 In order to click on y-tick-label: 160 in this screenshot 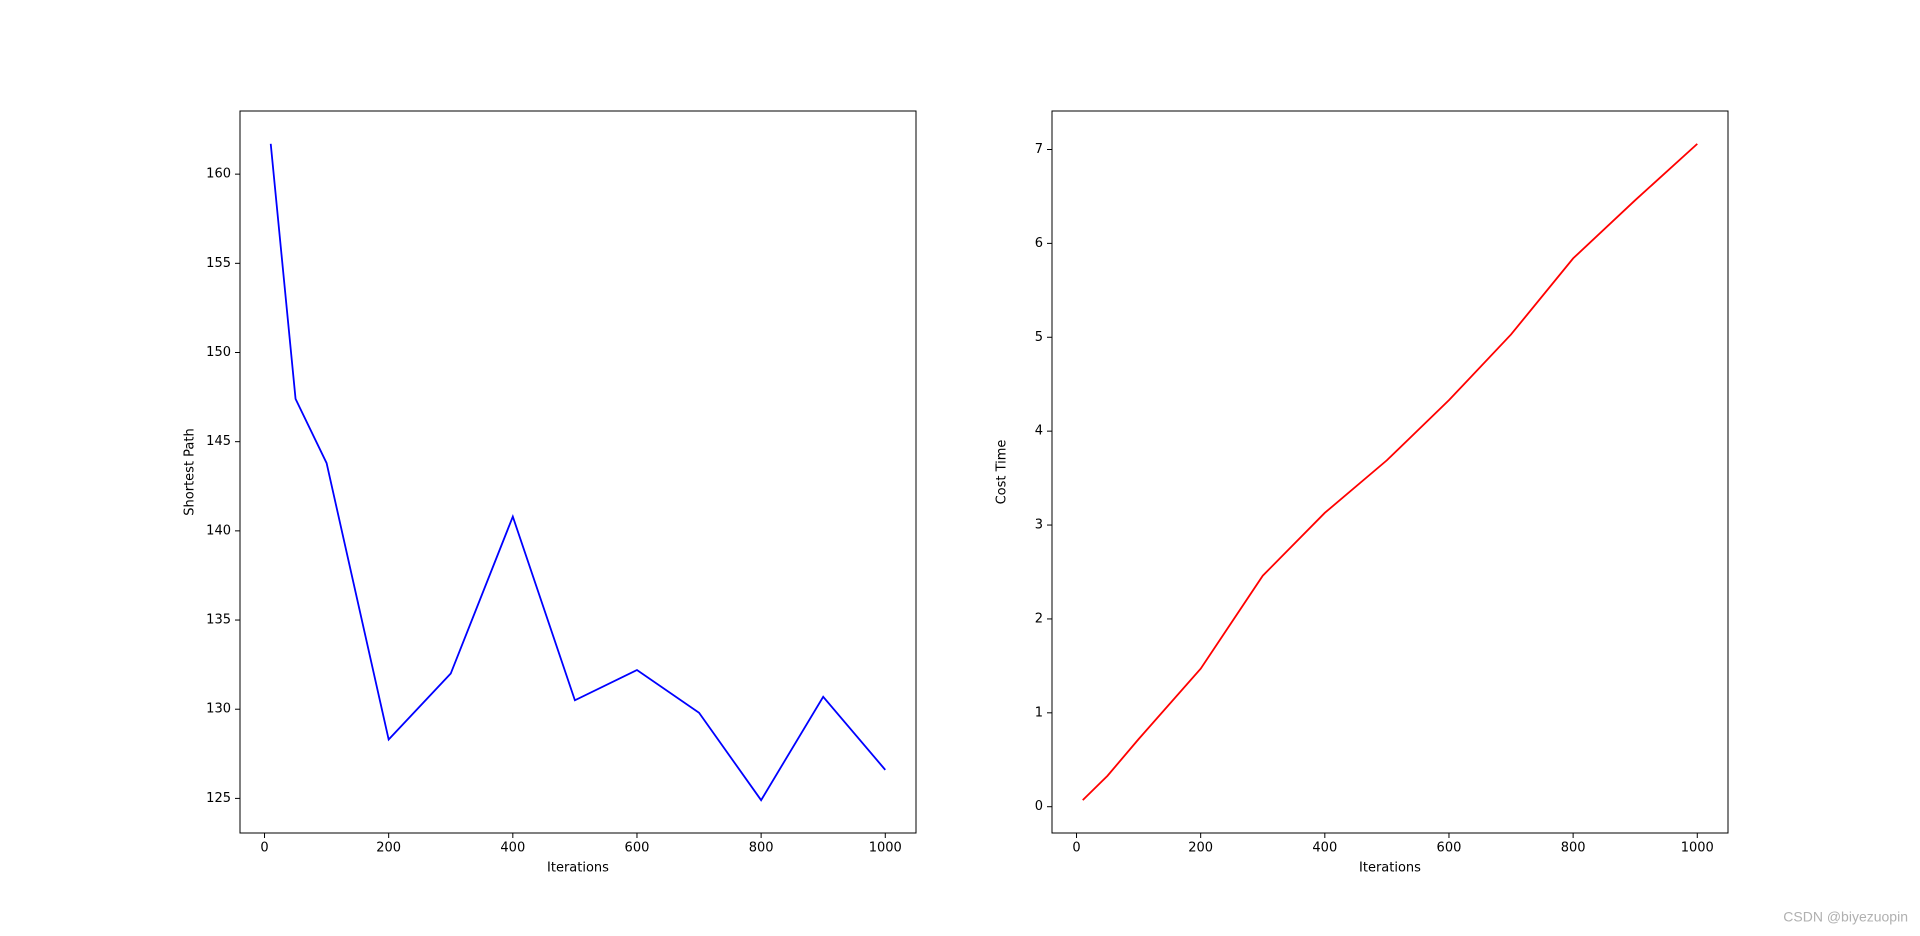, I will do `click(218, 174)`.